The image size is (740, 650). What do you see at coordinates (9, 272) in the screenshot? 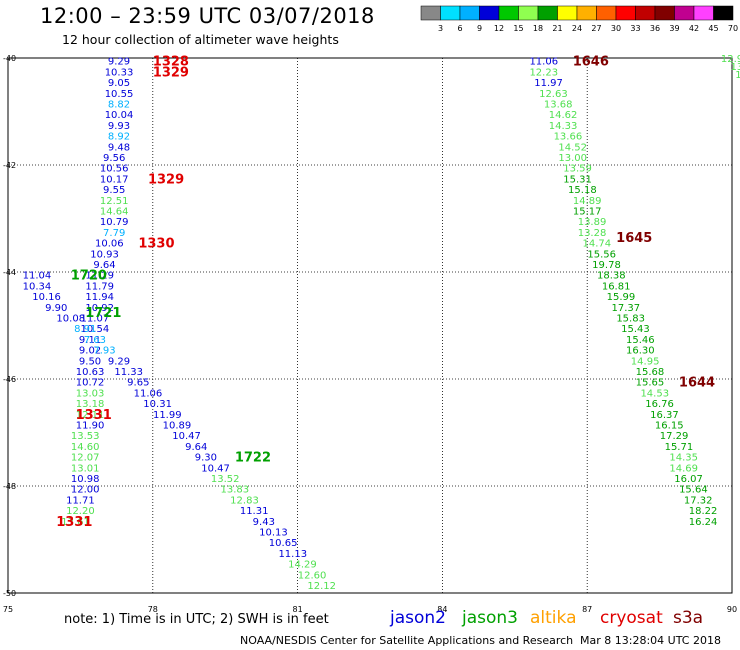
I see `y-tick-label: -44` at bounding box center [9, 272].